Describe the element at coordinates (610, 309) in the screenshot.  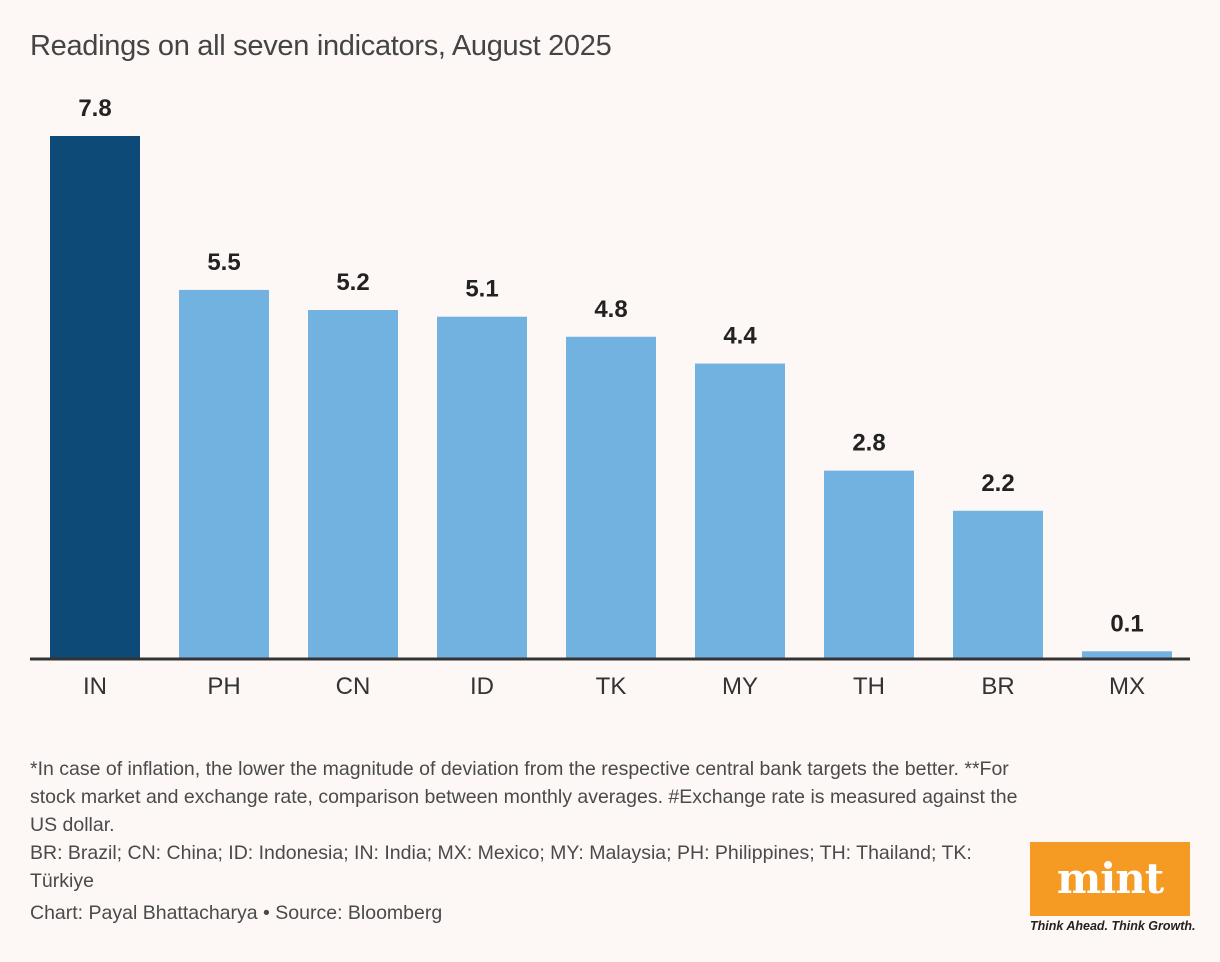
I see `value-label-tk: 4.8` at that location.